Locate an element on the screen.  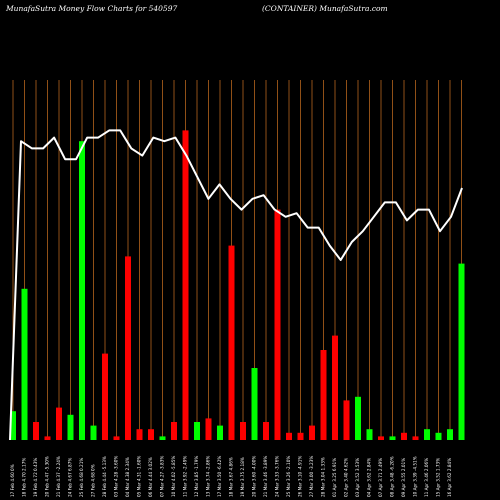
x-tick-label: 16 Apr 3.62 2.84% is located at coordinates (449, 477).